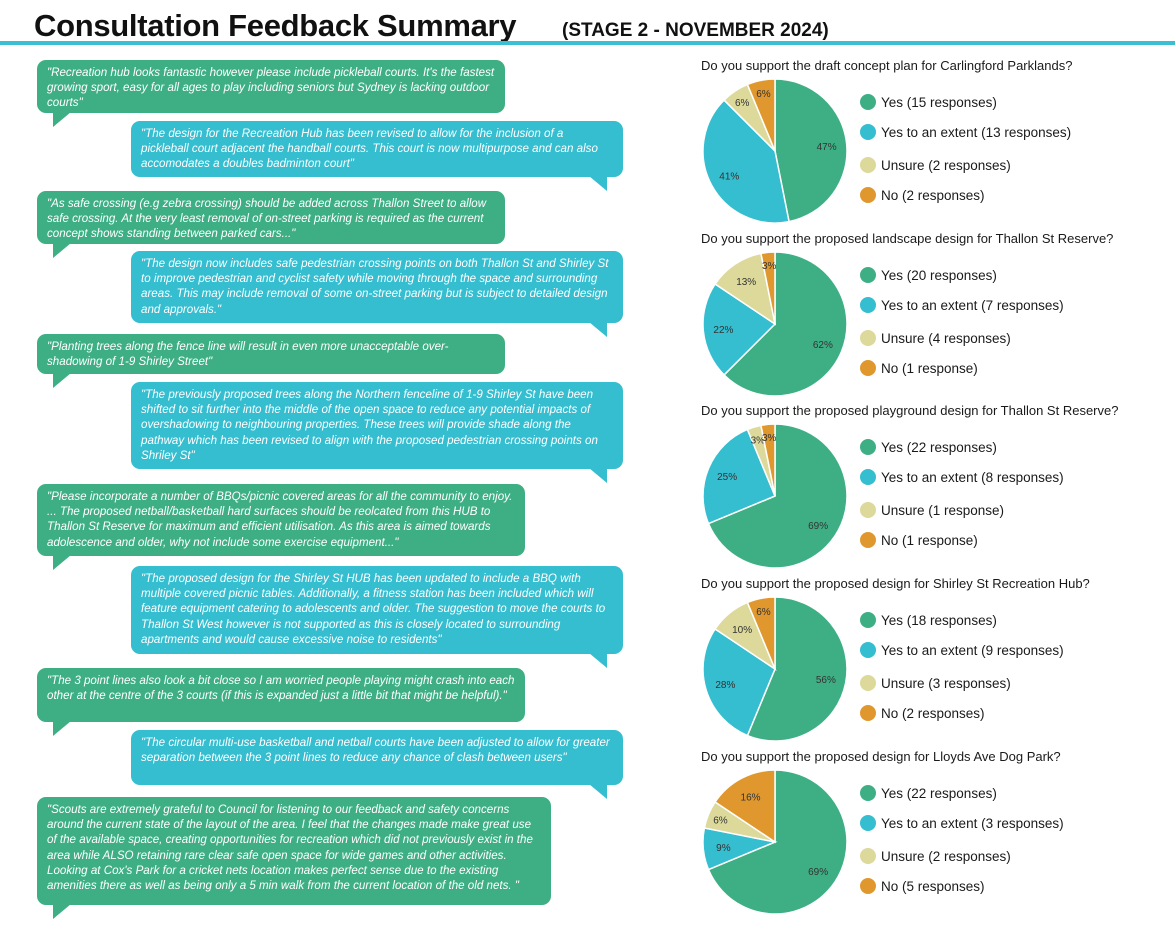 Image resolution: width=1175 pixels, height=937 pixels. I want to click on legend-label: Yes (15 responses), so click(939, 102).